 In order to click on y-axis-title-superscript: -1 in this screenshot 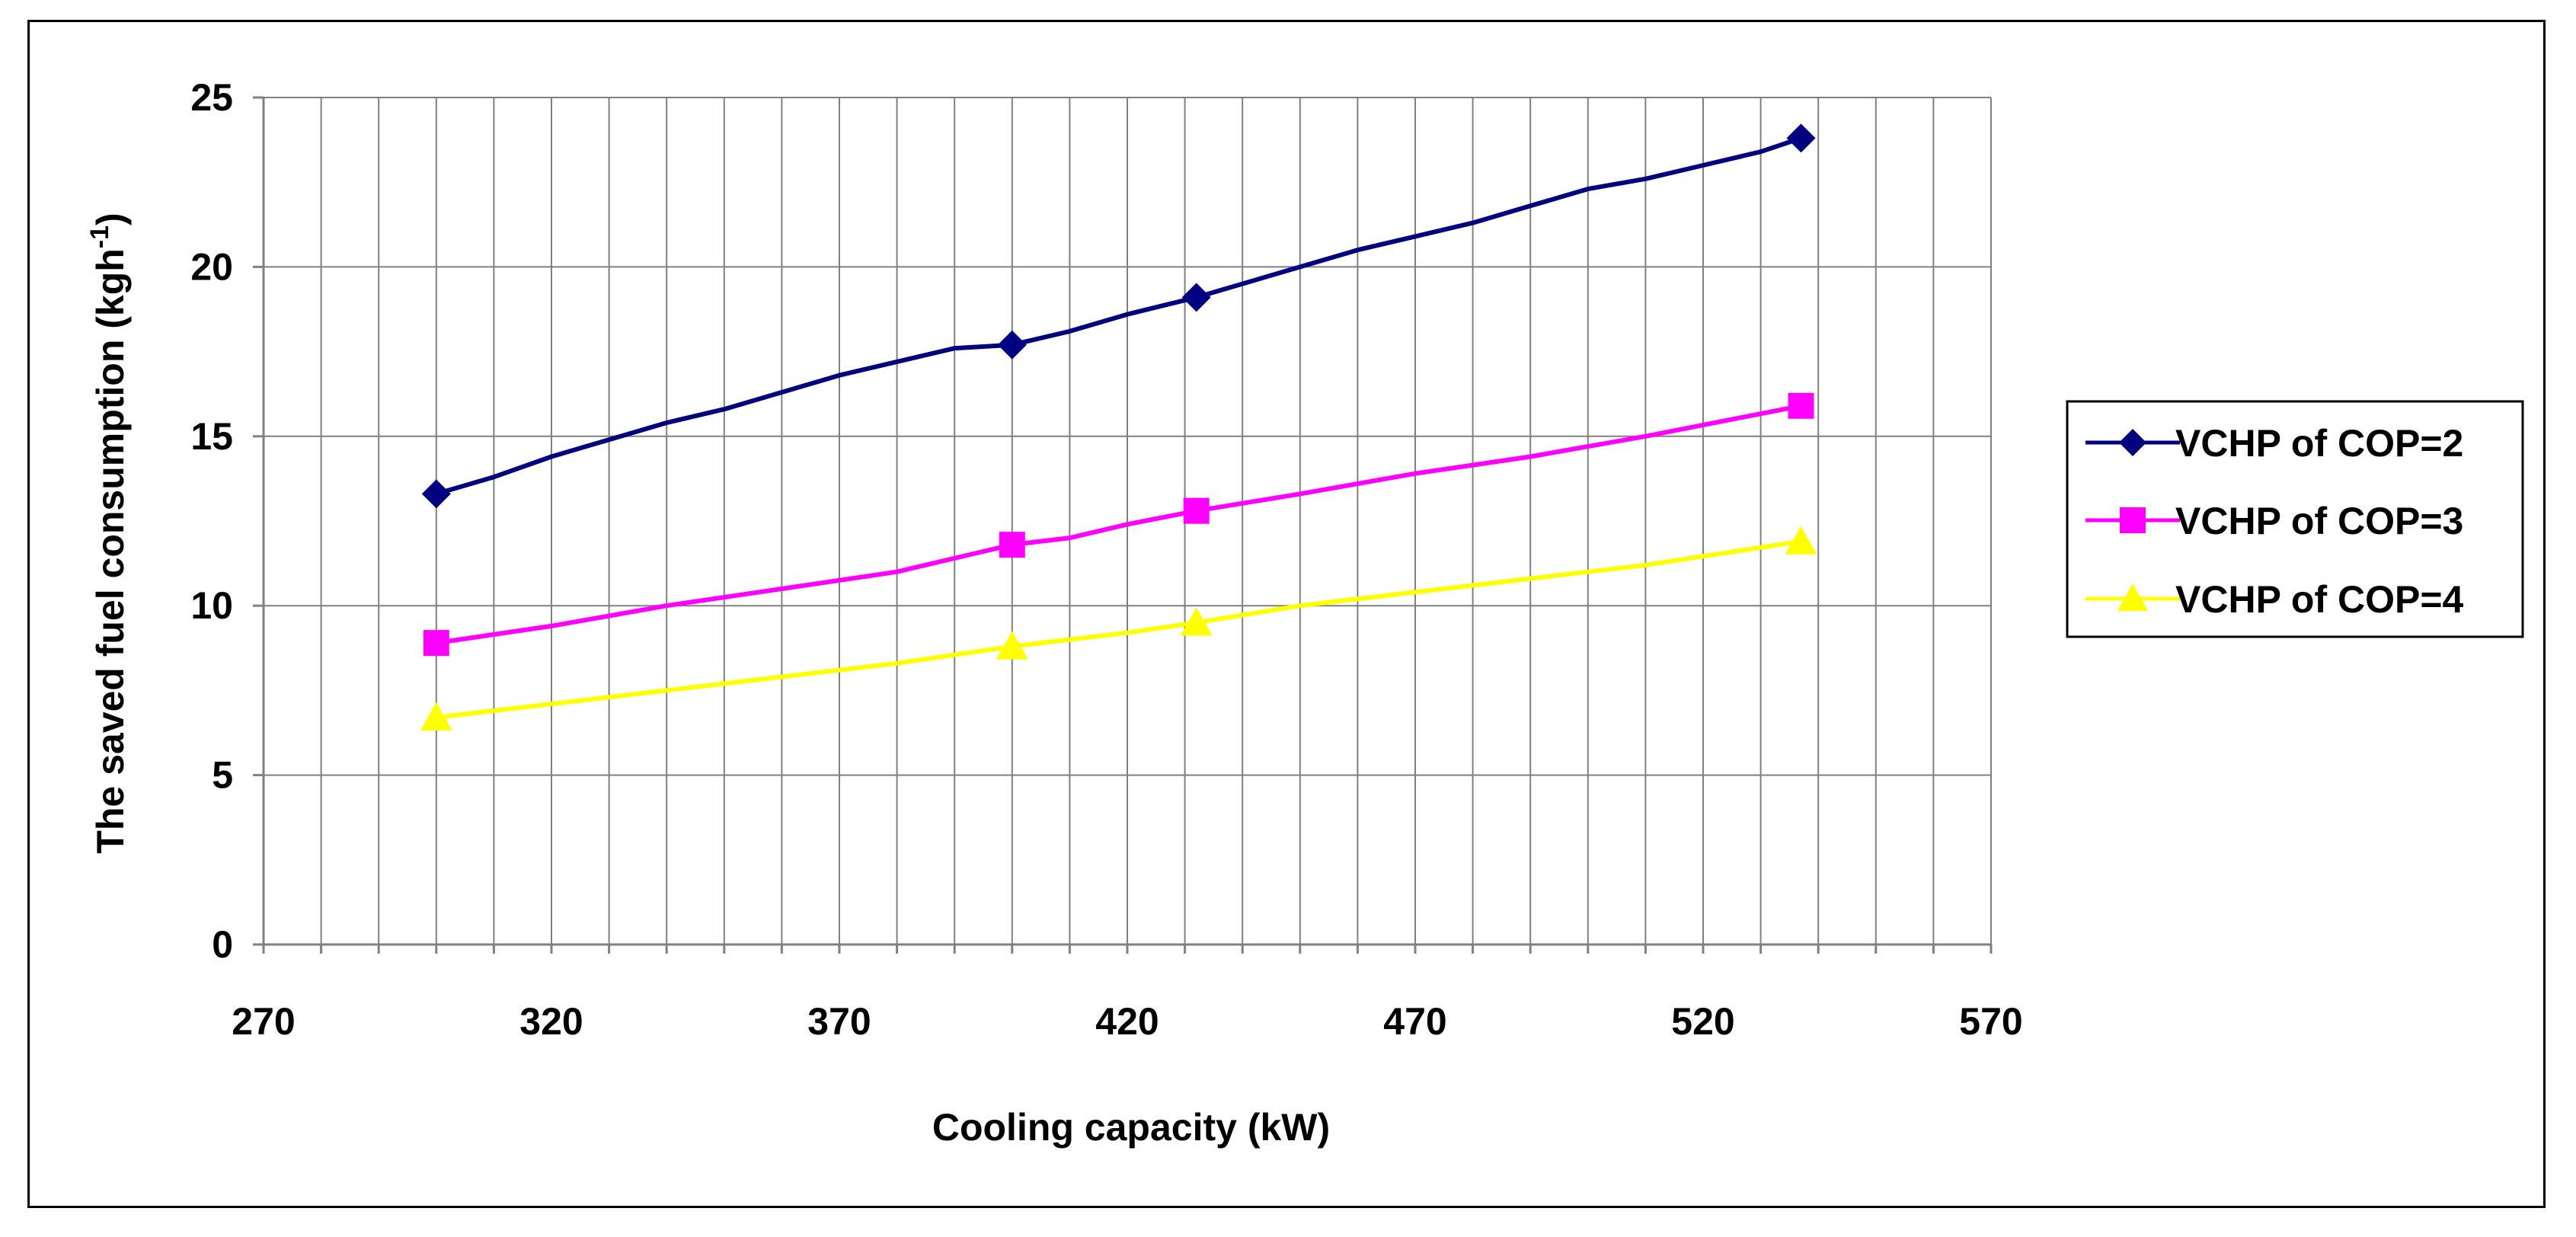, I will do `click(100, 236)`.